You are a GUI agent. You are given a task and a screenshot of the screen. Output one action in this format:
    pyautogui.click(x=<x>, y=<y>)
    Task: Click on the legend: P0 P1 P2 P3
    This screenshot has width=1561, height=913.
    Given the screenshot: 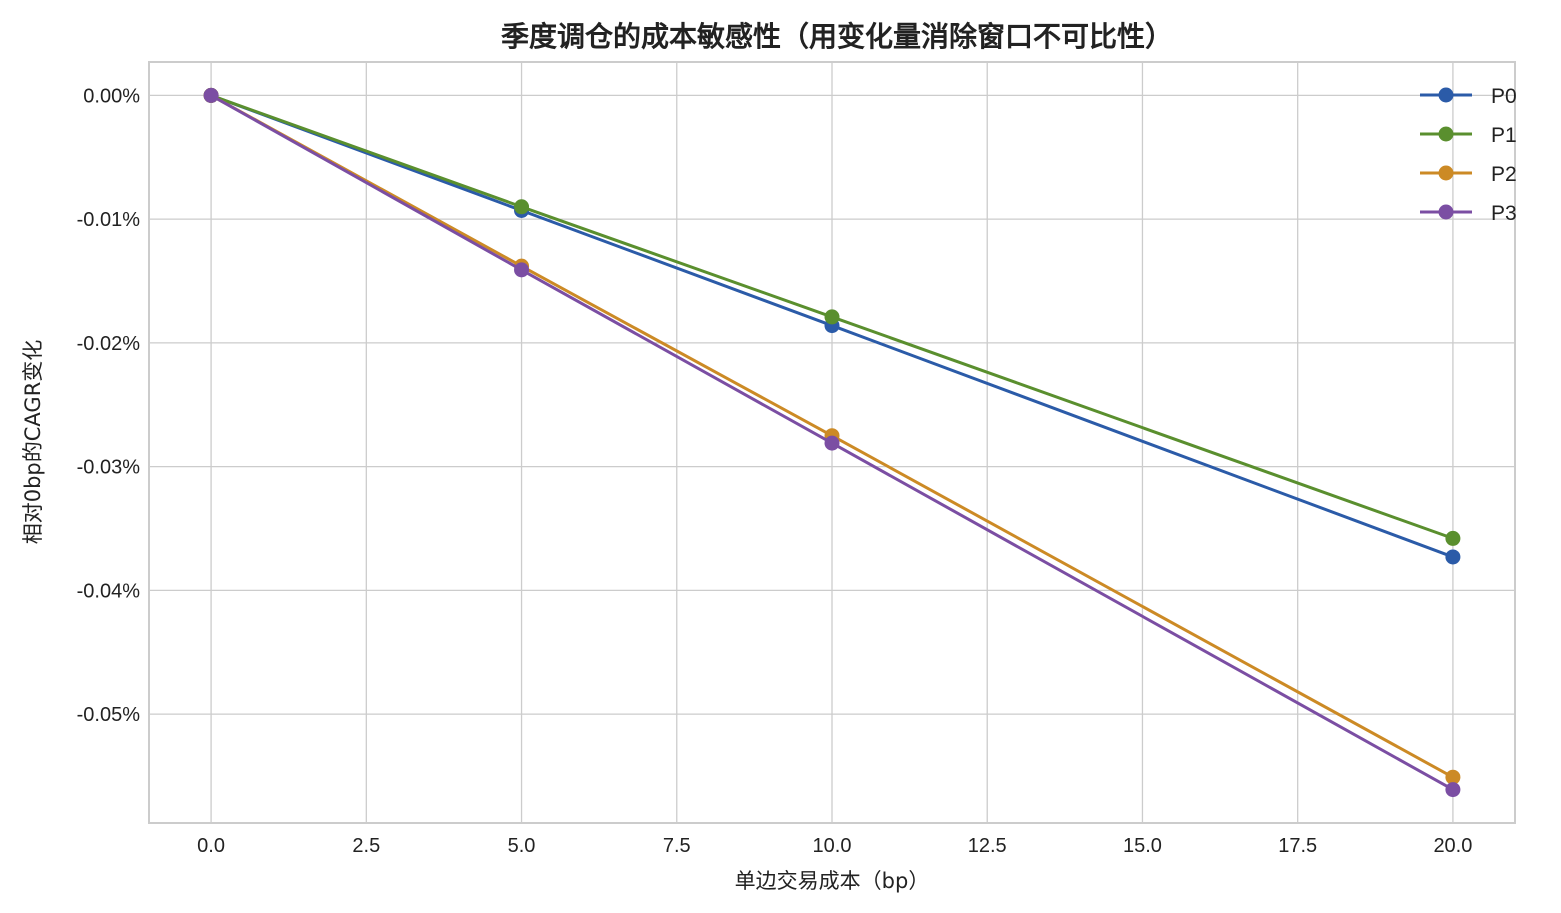 What is the action you would take?
    pyautogui.click(x=1468, y=155)
    